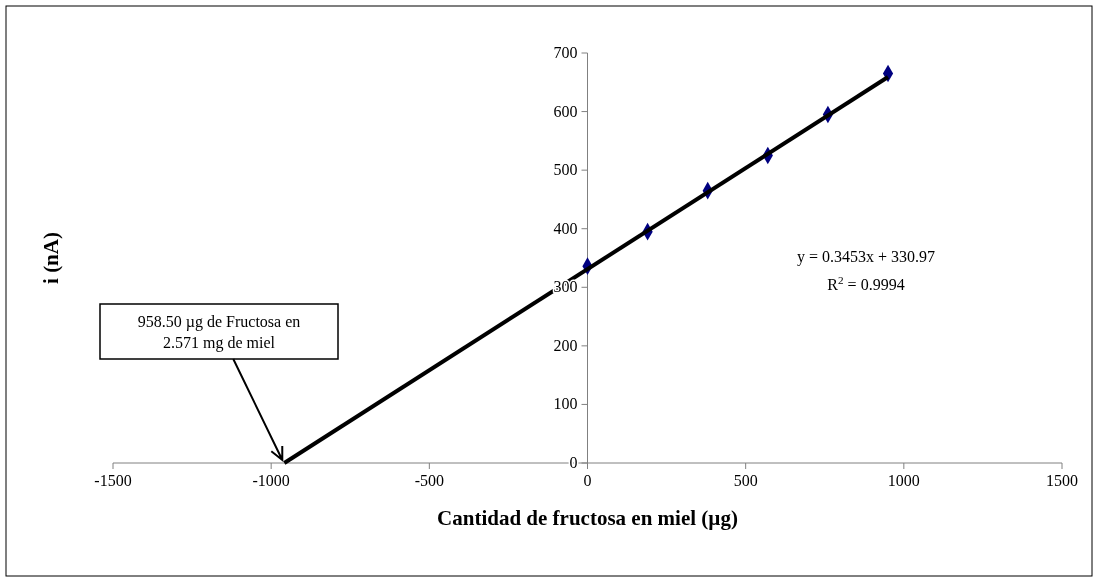 Image resolution: width=1098 pixels, height=582 pixels. I want to click on x-axis-title: Cantidad de fructosa en miel (µg), so click(587, 518).